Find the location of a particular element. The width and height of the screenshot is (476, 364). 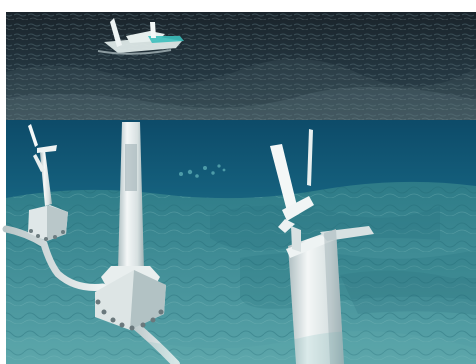

left-border is located at coordinates (3, 182).